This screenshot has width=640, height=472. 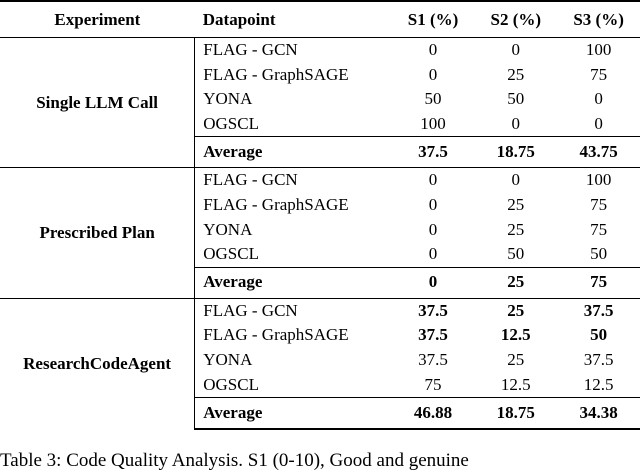 I want to click on header-s2: S2 (%), so click(x=516, y=19).